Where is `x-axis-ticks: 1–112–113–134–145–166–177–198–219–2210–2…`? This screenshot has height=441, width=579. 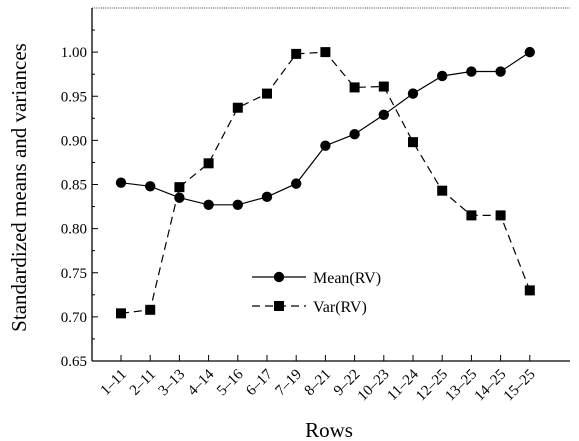 x-axis-ticks: 1–112–113–134–145–166–177–198–219–2210–2… is located at coordinates (318, 379).